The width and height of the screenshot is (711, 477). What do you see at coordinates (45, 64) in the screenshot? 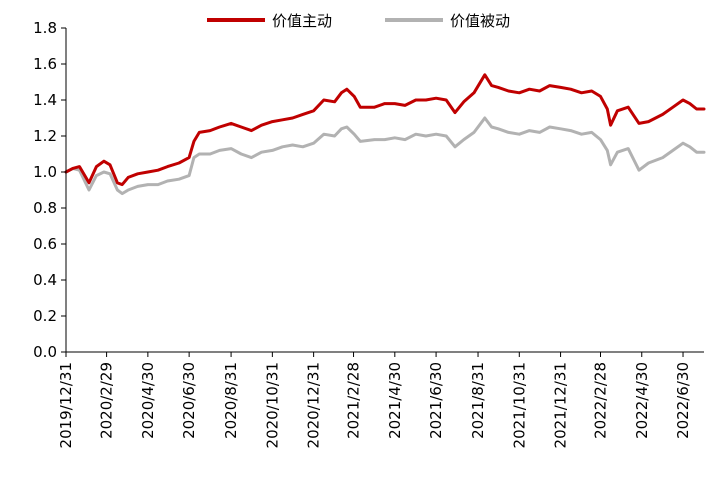
I see `y-tick-label: 1.6` at bounding box center [45, 64].